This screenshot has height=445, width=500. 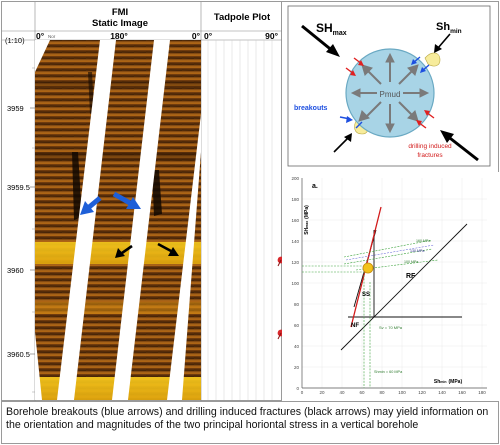 What do you see at coordinates (342, 392) in the screenshot?
I see `x-tick: 40` at bounding box center [342, 392].